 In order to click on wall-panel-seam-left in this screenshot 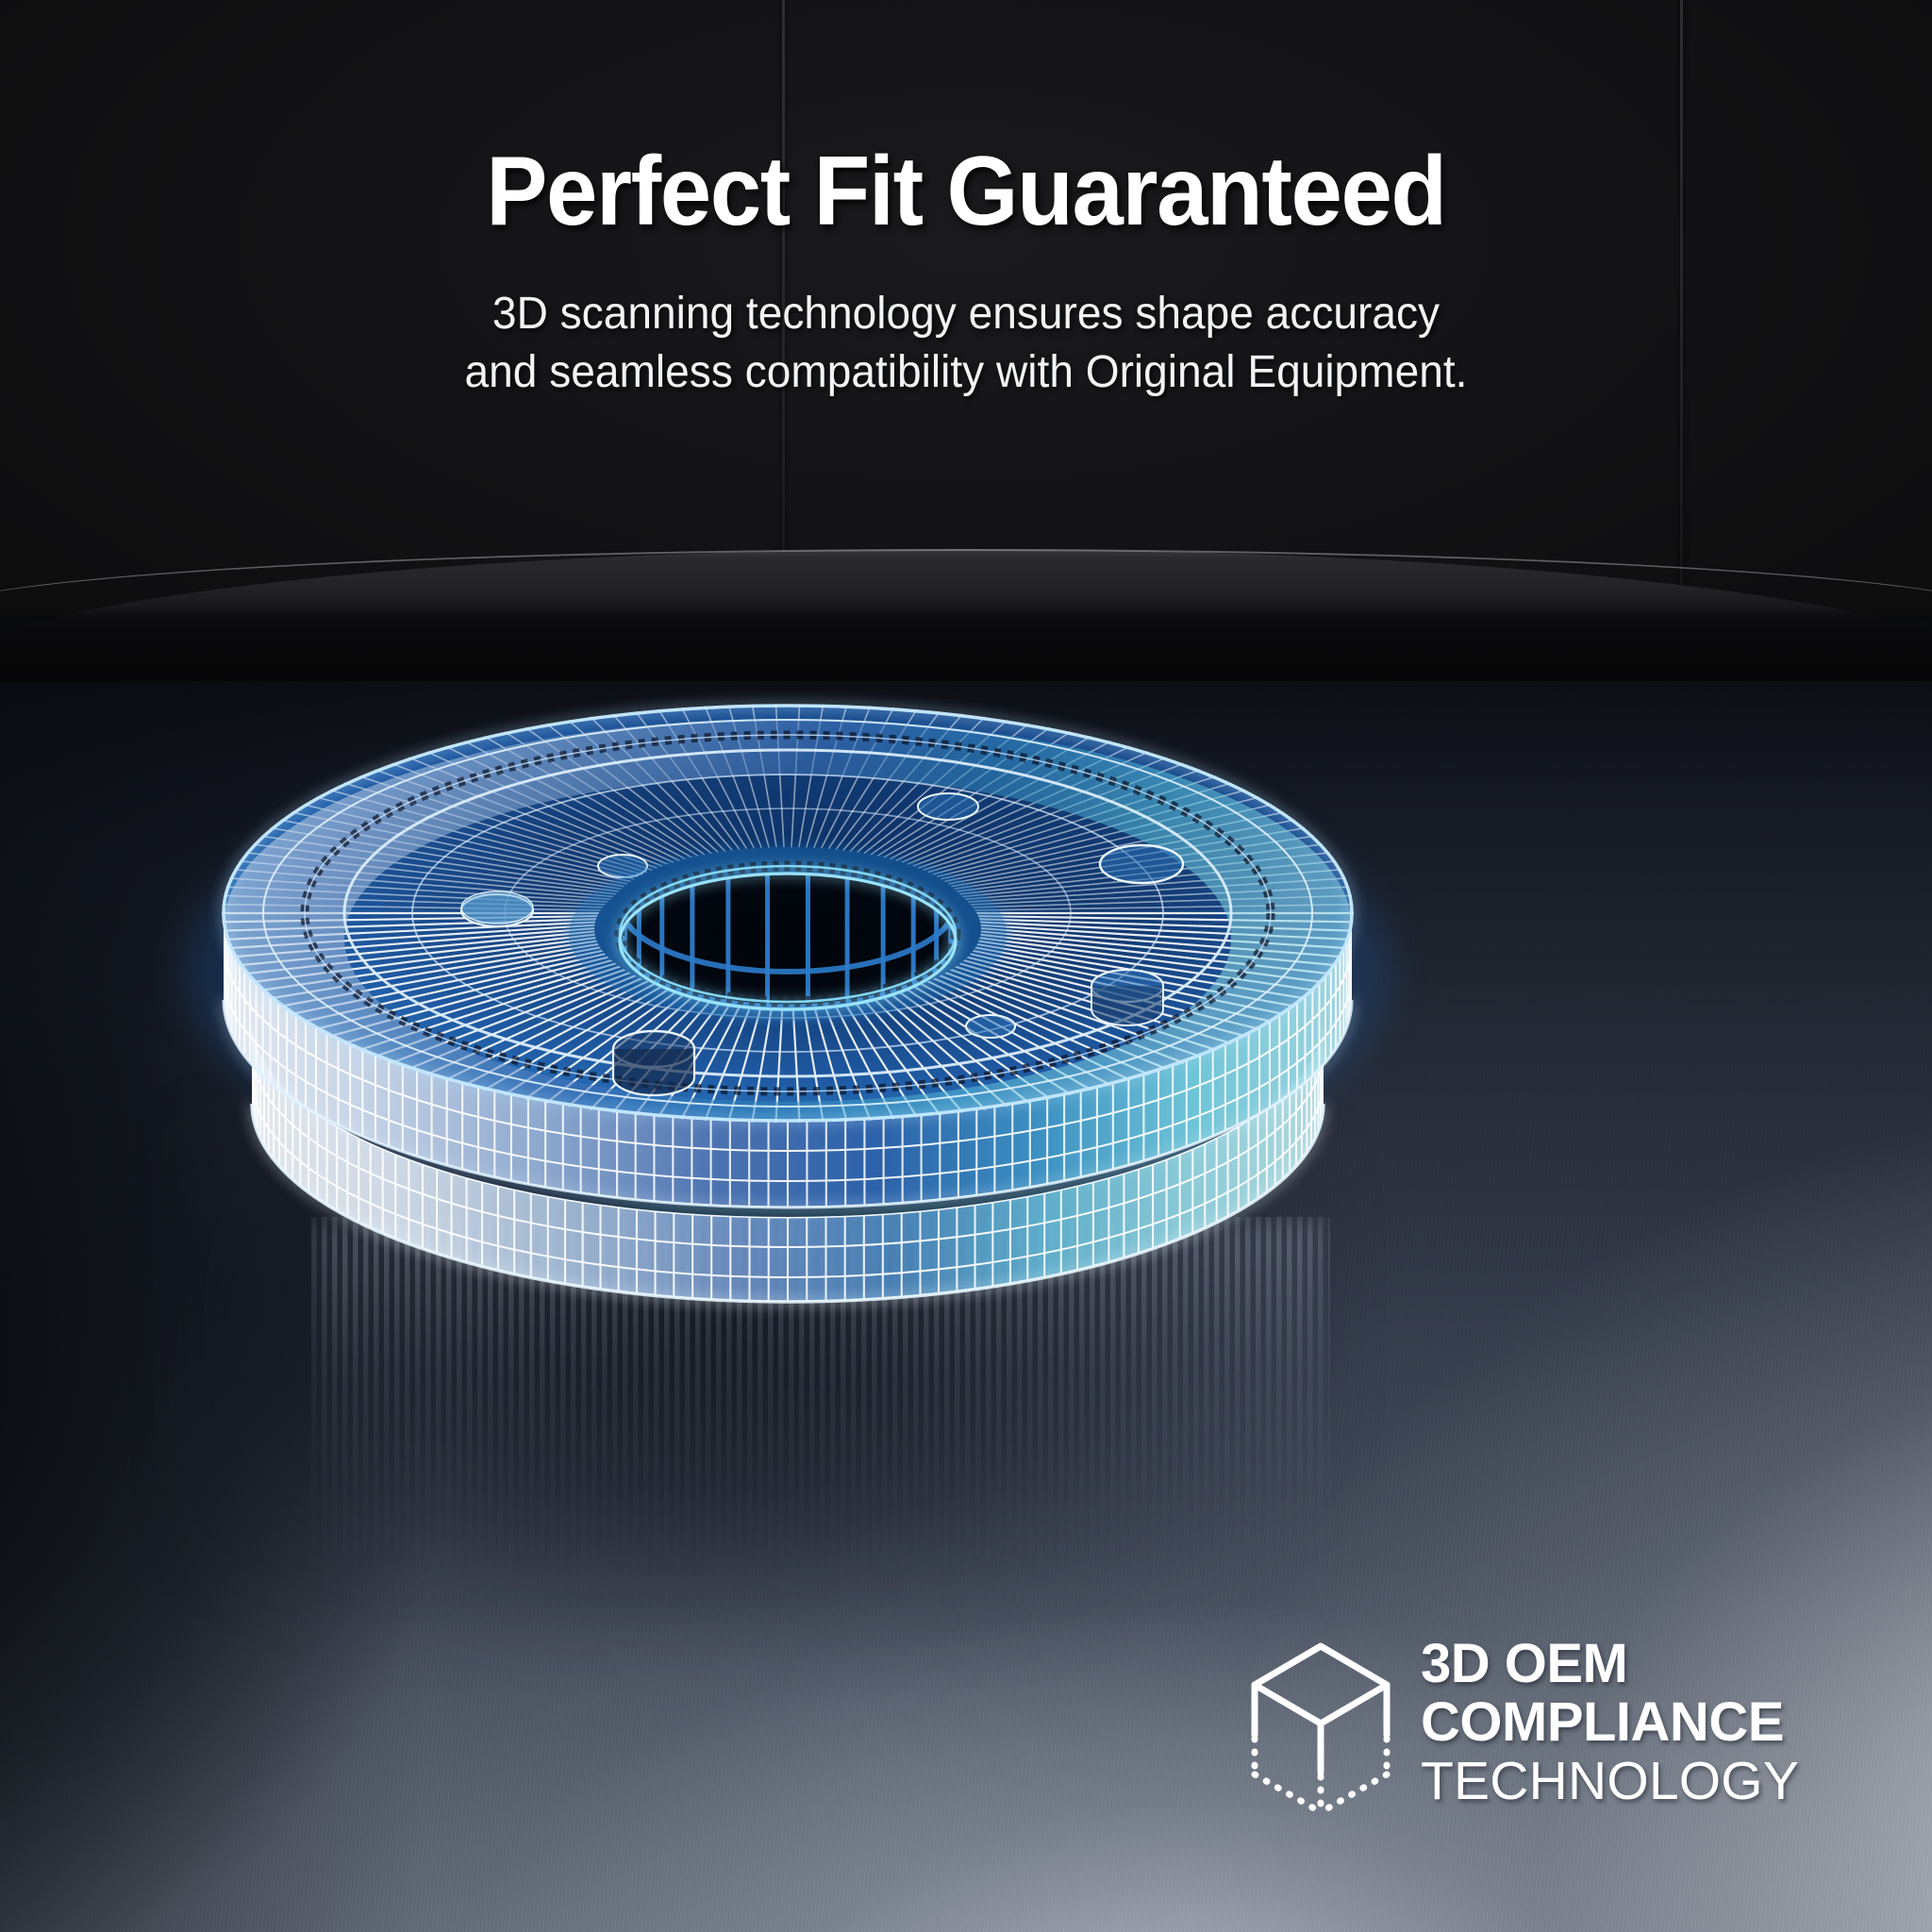, I will do `click(784, 302)`.